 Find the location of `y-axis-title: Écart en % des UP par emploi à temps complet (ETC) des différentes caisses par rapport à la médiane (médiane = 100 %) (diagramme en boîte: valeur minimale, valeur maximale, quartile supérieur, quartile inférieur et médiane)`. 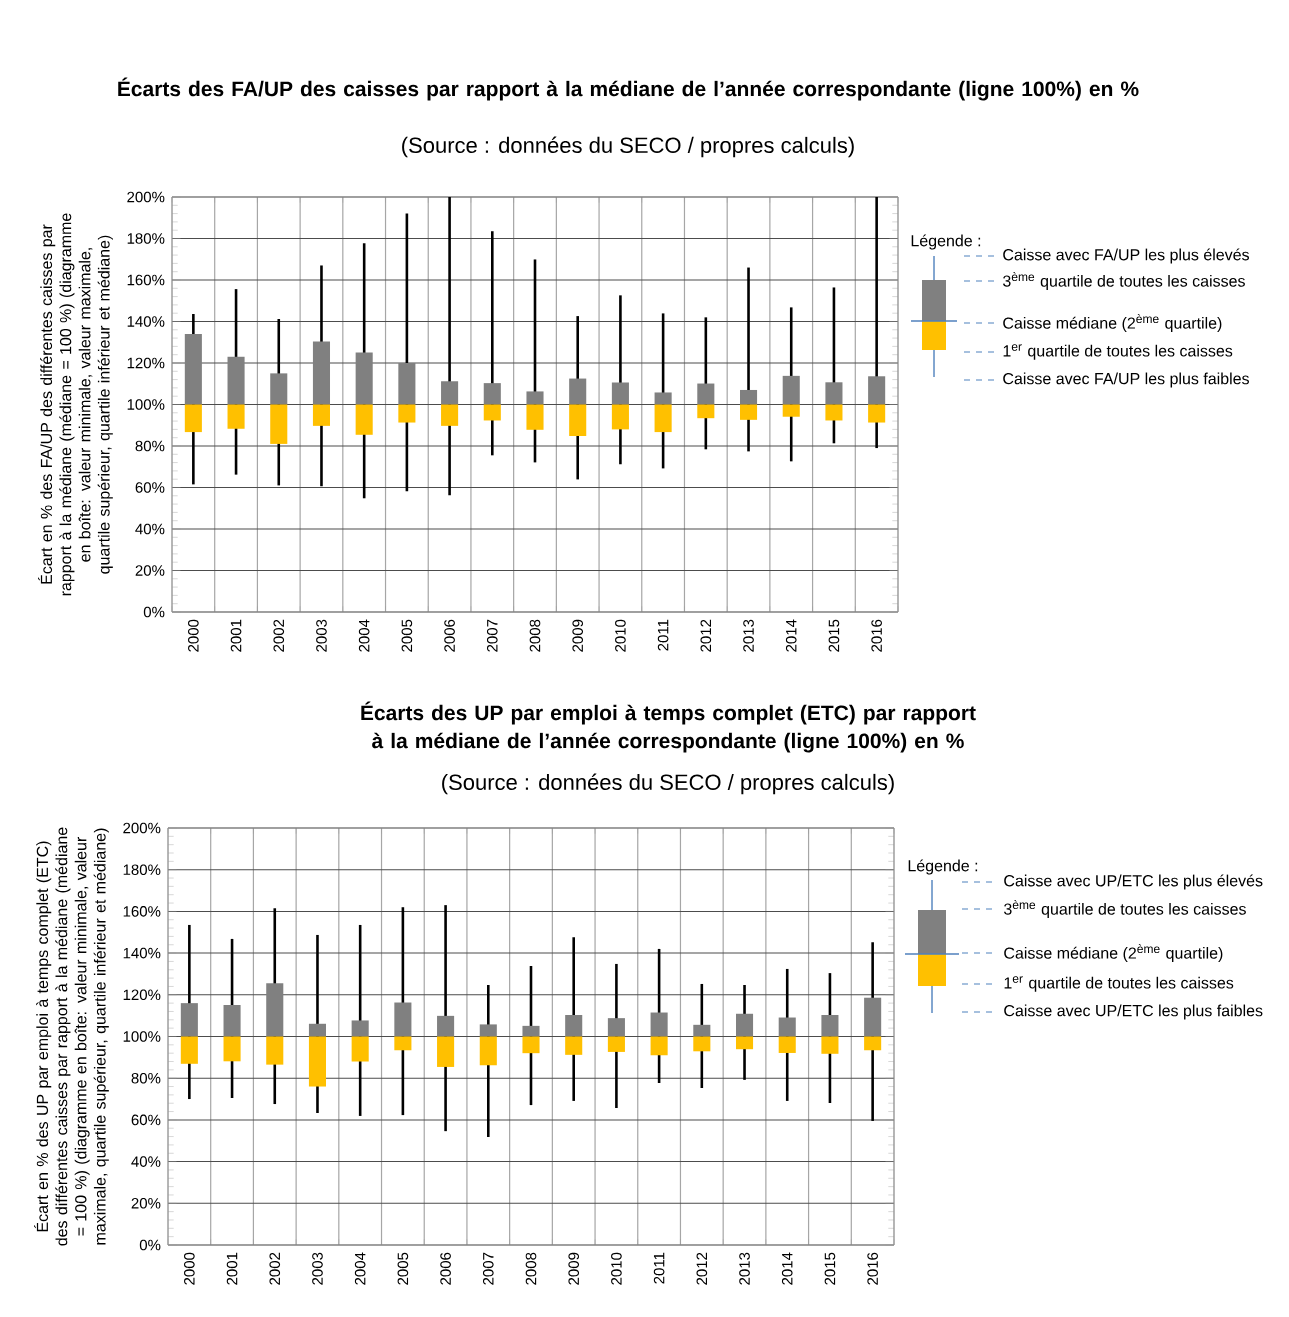

y-axis-title: Écart en % des UP par emploi à temps complet (ETC) des différentes caisses par rapport à la médiane (médiane = 100 %) (diagramme en boîte: valeur minimale, valeur maximale, quartile supérieur, quartile inférieur et médiane) is located at coordinates (71, 1036).